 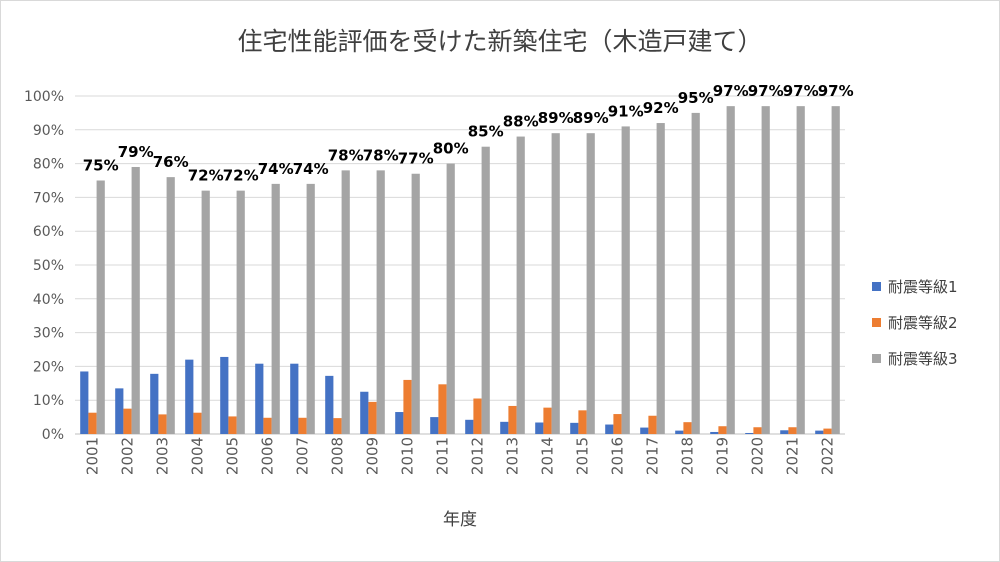 I want to click on bar-series-1-2004, so click(x=189, y=396).